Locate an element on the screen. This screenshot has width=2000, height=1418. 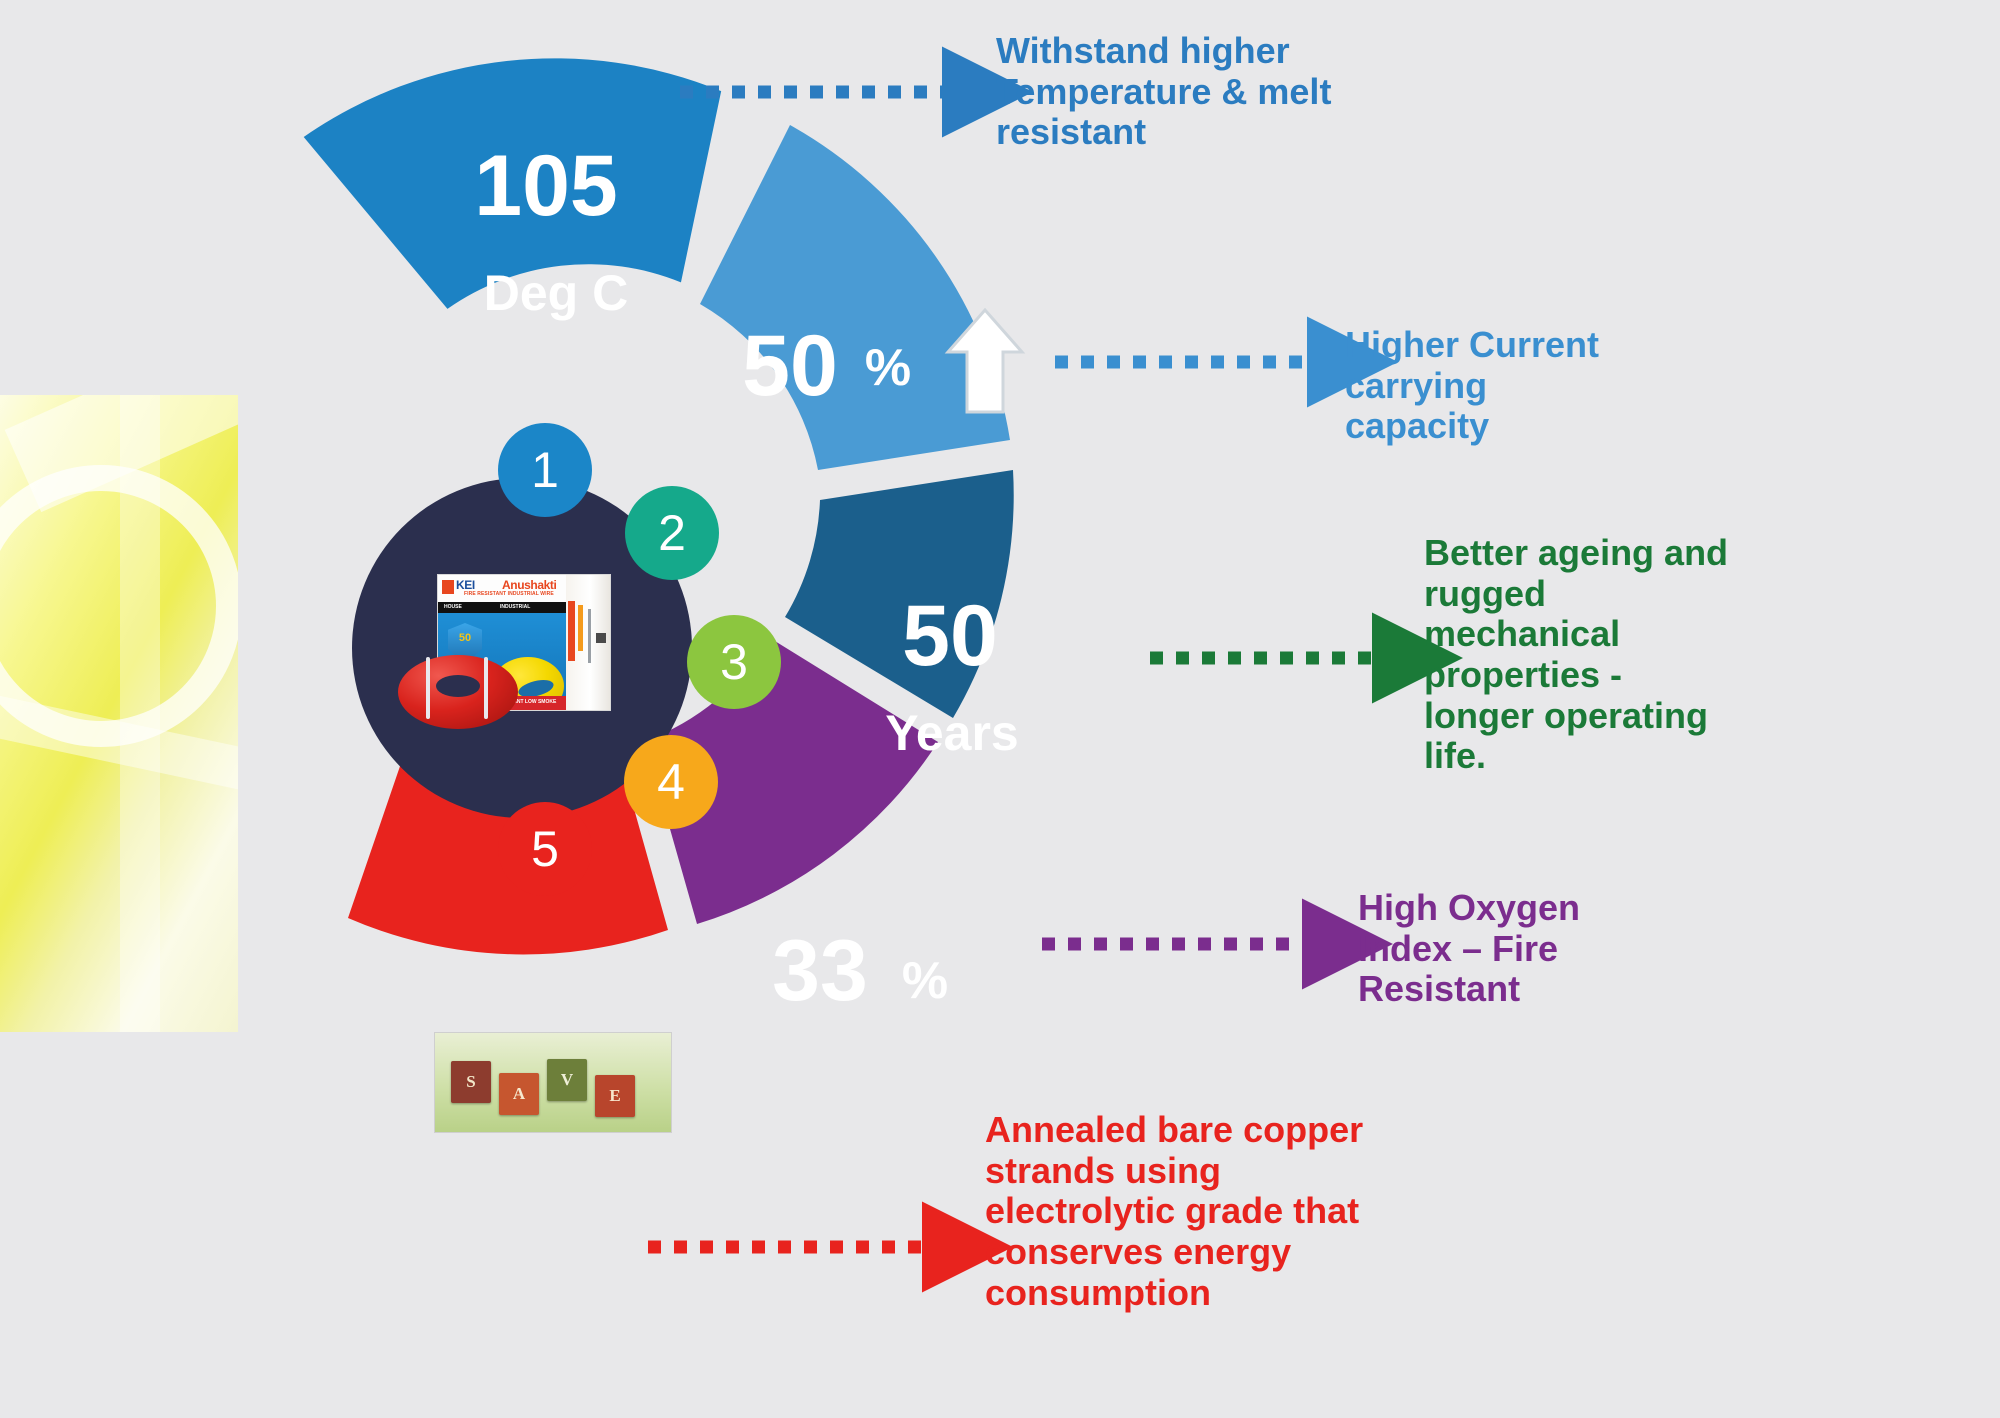
segment-1-unit: Deg C is located at coordinates (556, 293).